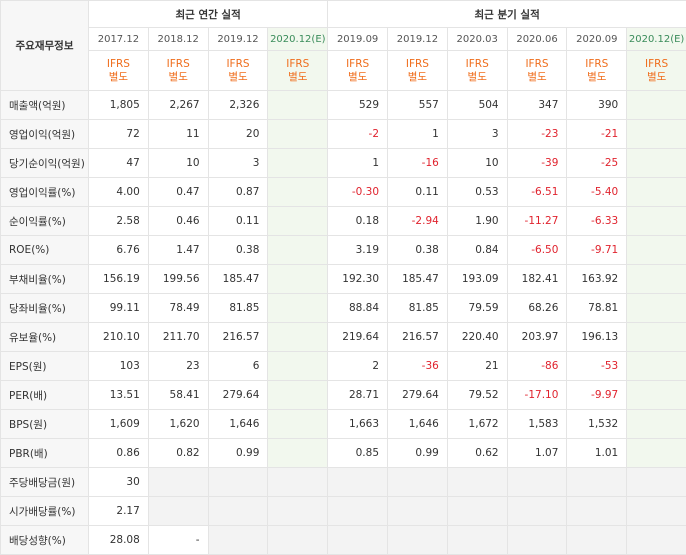 The image size is (686, 555). What do you see at coordinates (45, 308) in the screenshot?
I see `row-label: 당좌비율(%)` at bounding box center [45, 308].